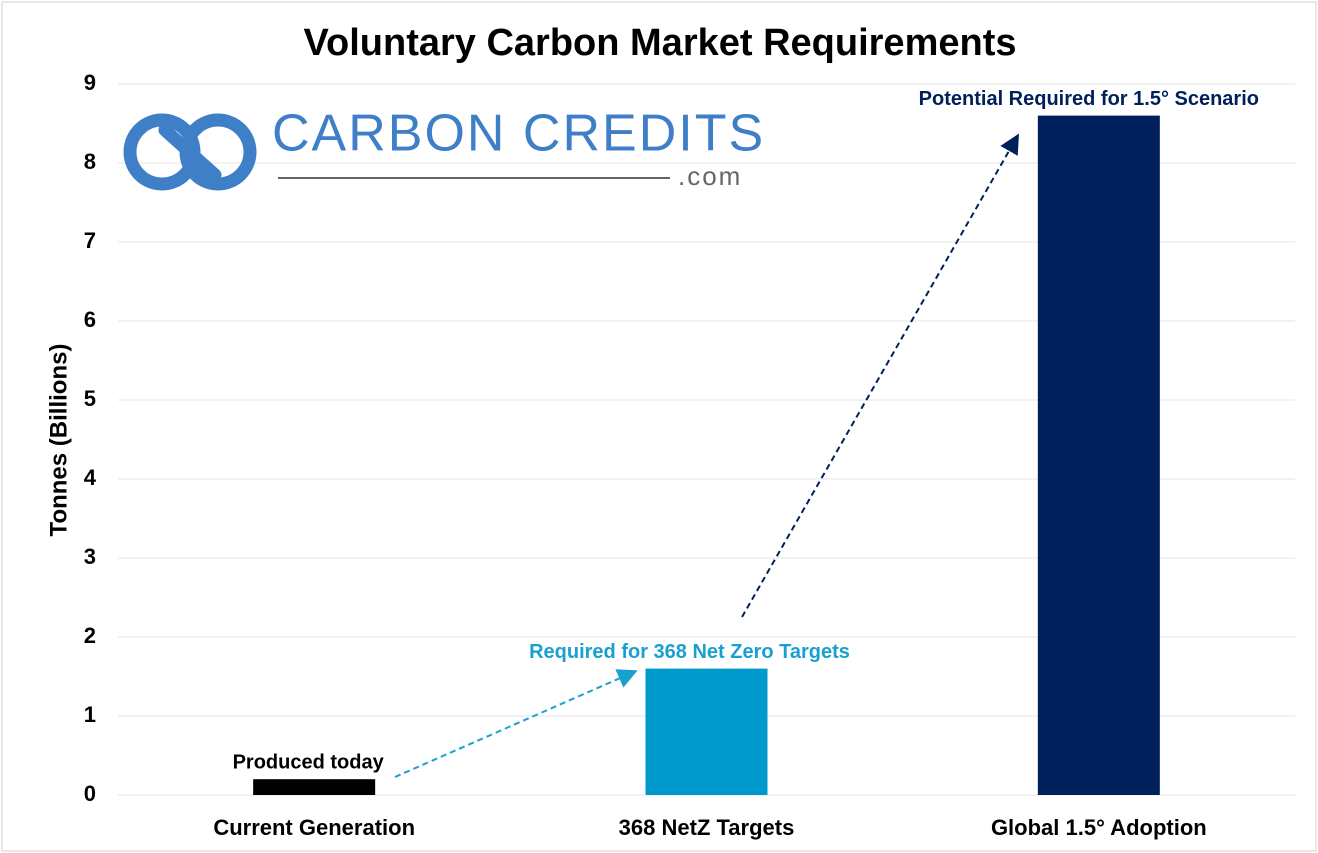 This screenshot has width=1318, height=853. What do you see at coordinates (90, 556) in the screenshot?
I see `y-tick-label: 3` at bounding box center [90, 556].